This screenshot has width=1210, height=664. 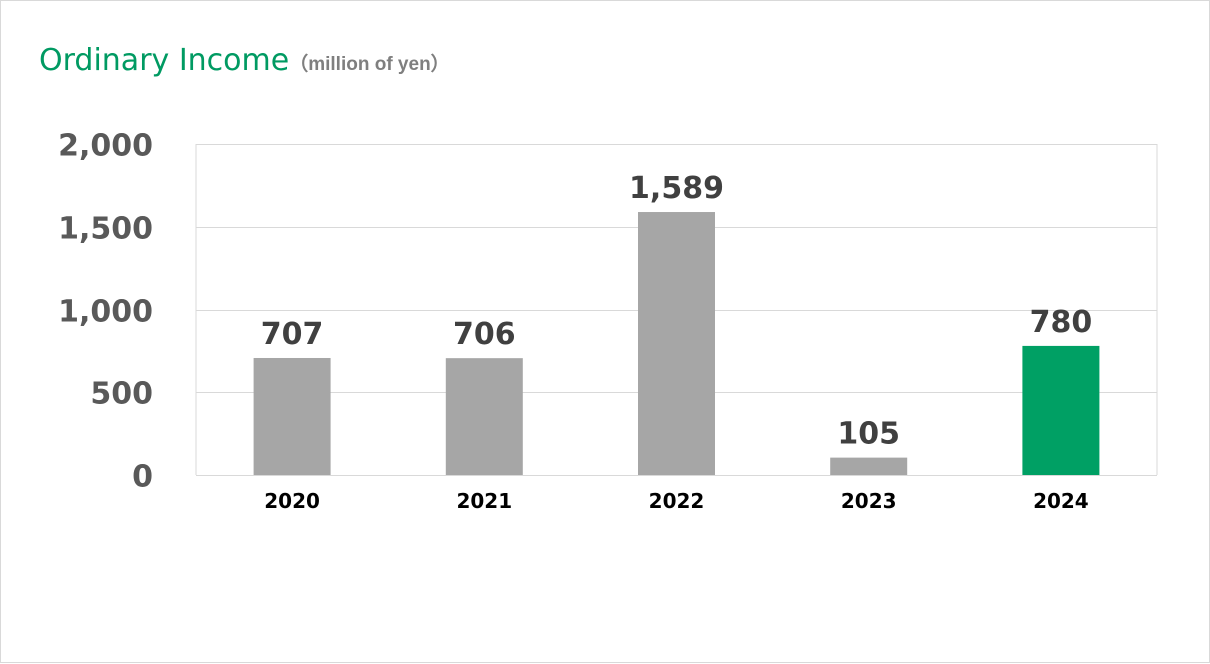 I want to click on y-tick-label: 1,000, so click(x=105, y=312).